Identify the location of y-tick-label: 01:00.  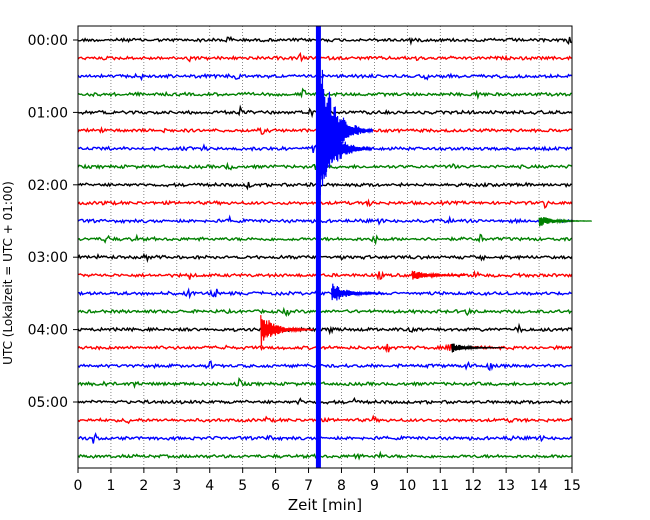
(48, 113).